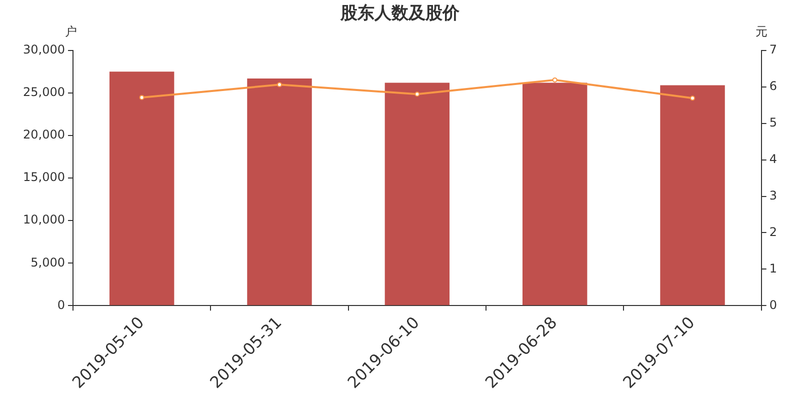 The width and height of the screenshot is (800, 400). I want to click on chart-title: 股东人数及股价, so click(400, 14).